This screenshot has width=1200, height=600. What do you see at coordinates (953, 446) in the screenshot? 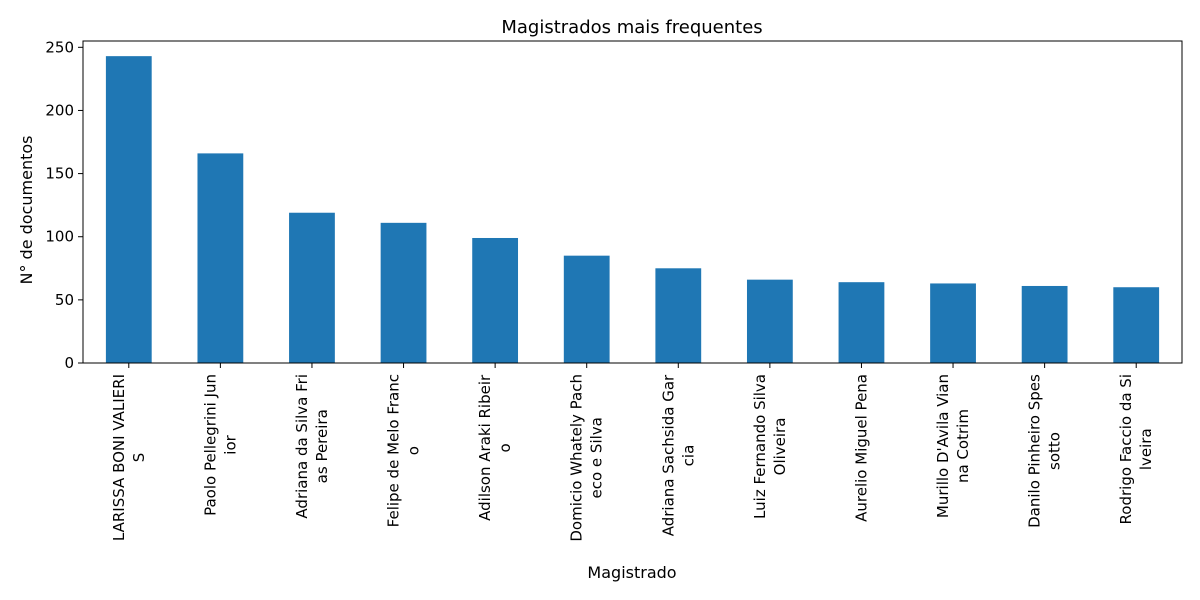
I see `x-tick-label: Murillo D'Avila Vian na Cotrim` at bounding box center [953, 446].